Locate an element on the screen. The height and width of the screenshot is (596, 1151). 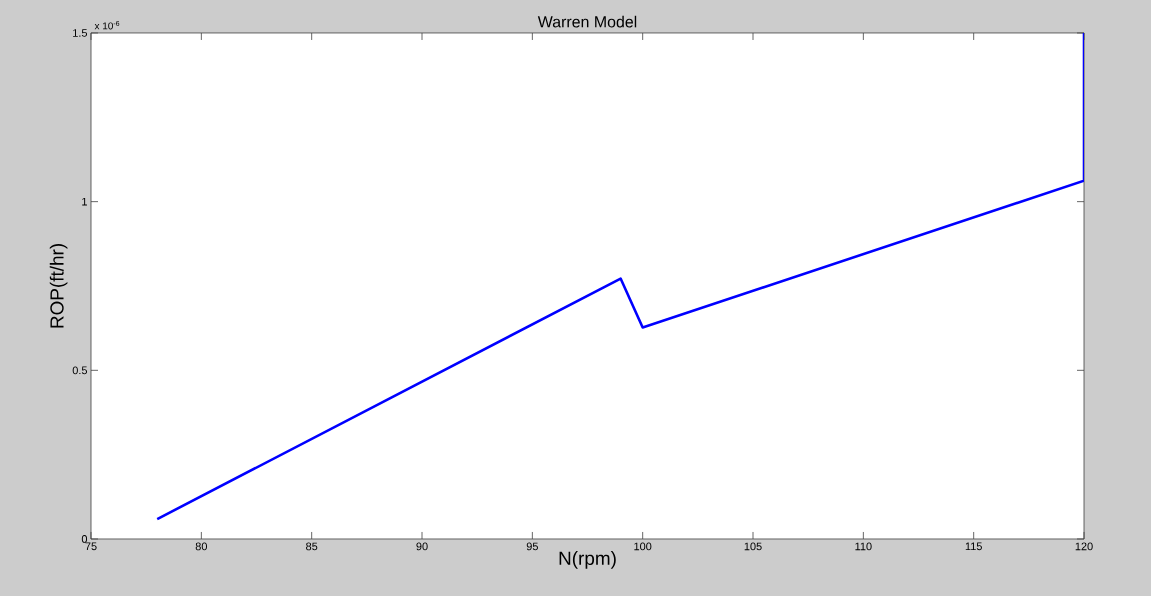
x-tick-label: 80 is located at coordinates (201, 546).